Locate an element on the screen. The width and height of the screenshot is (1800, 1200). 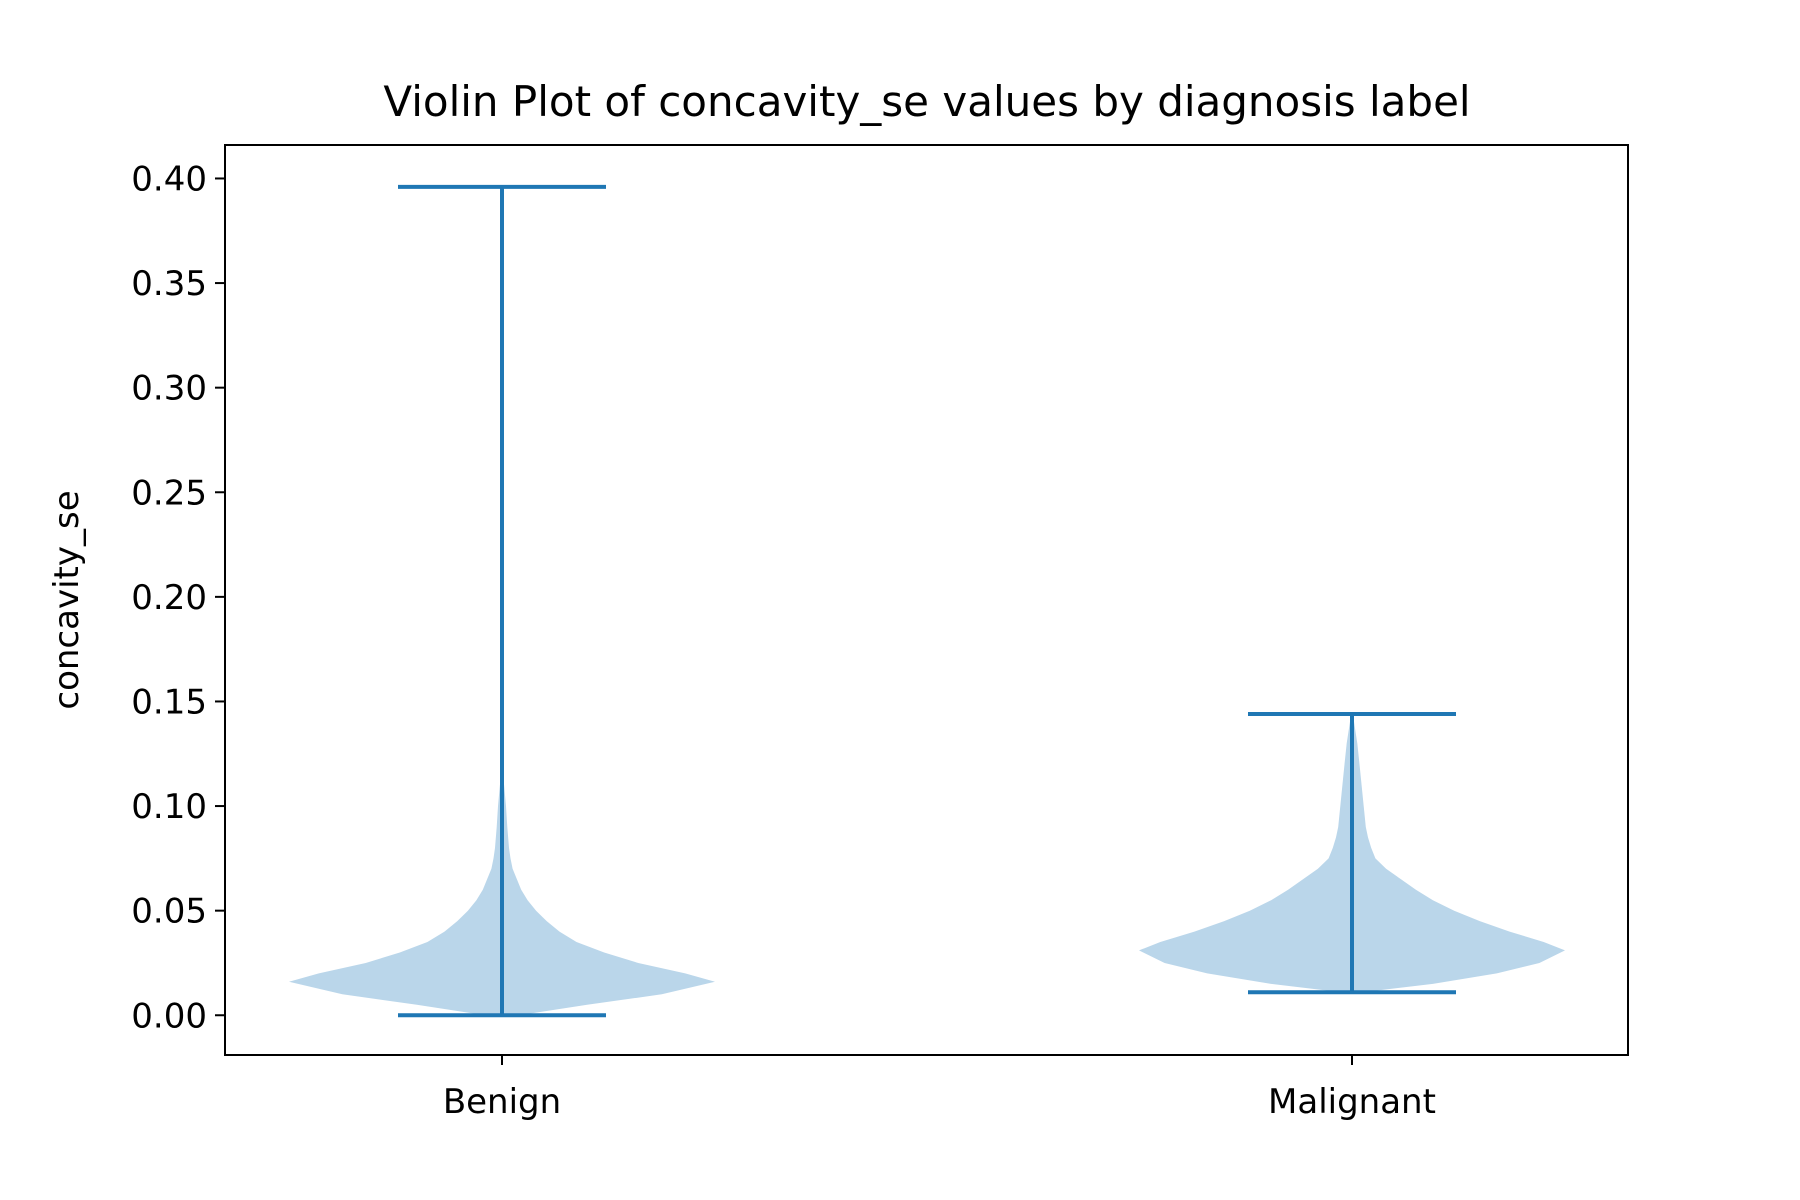
x-tick-label-benign: Benign is located at coordinates (502, 1102).